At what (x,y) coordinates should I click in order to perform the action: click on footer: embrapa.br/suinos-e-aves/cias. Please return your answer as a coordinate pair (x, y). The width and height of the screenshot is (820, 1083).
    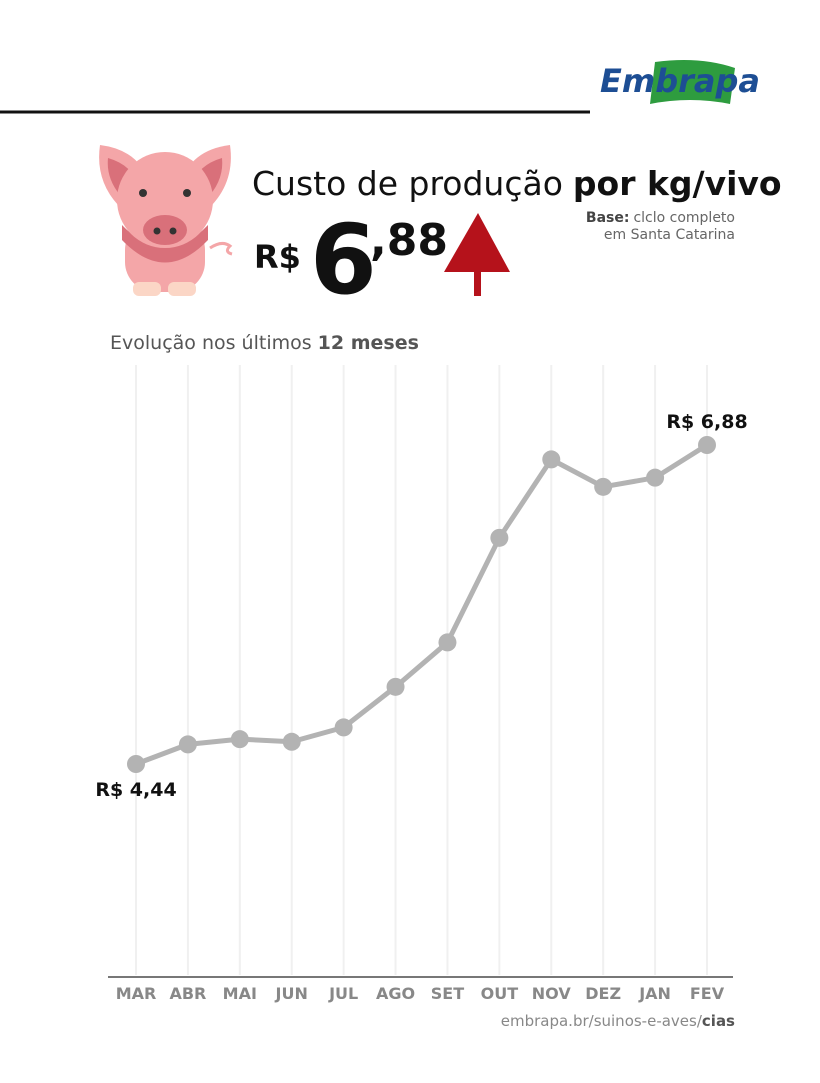
    Looking at the image, I should click on (618, 1021).